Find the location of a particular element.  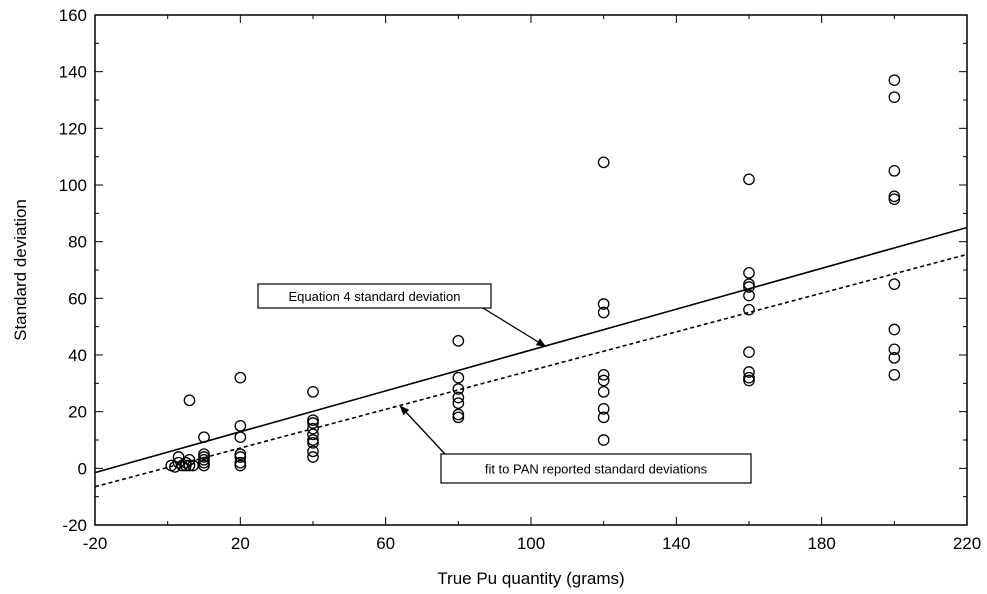

x-tick-label: 100 is located at coordinates (531, 543).